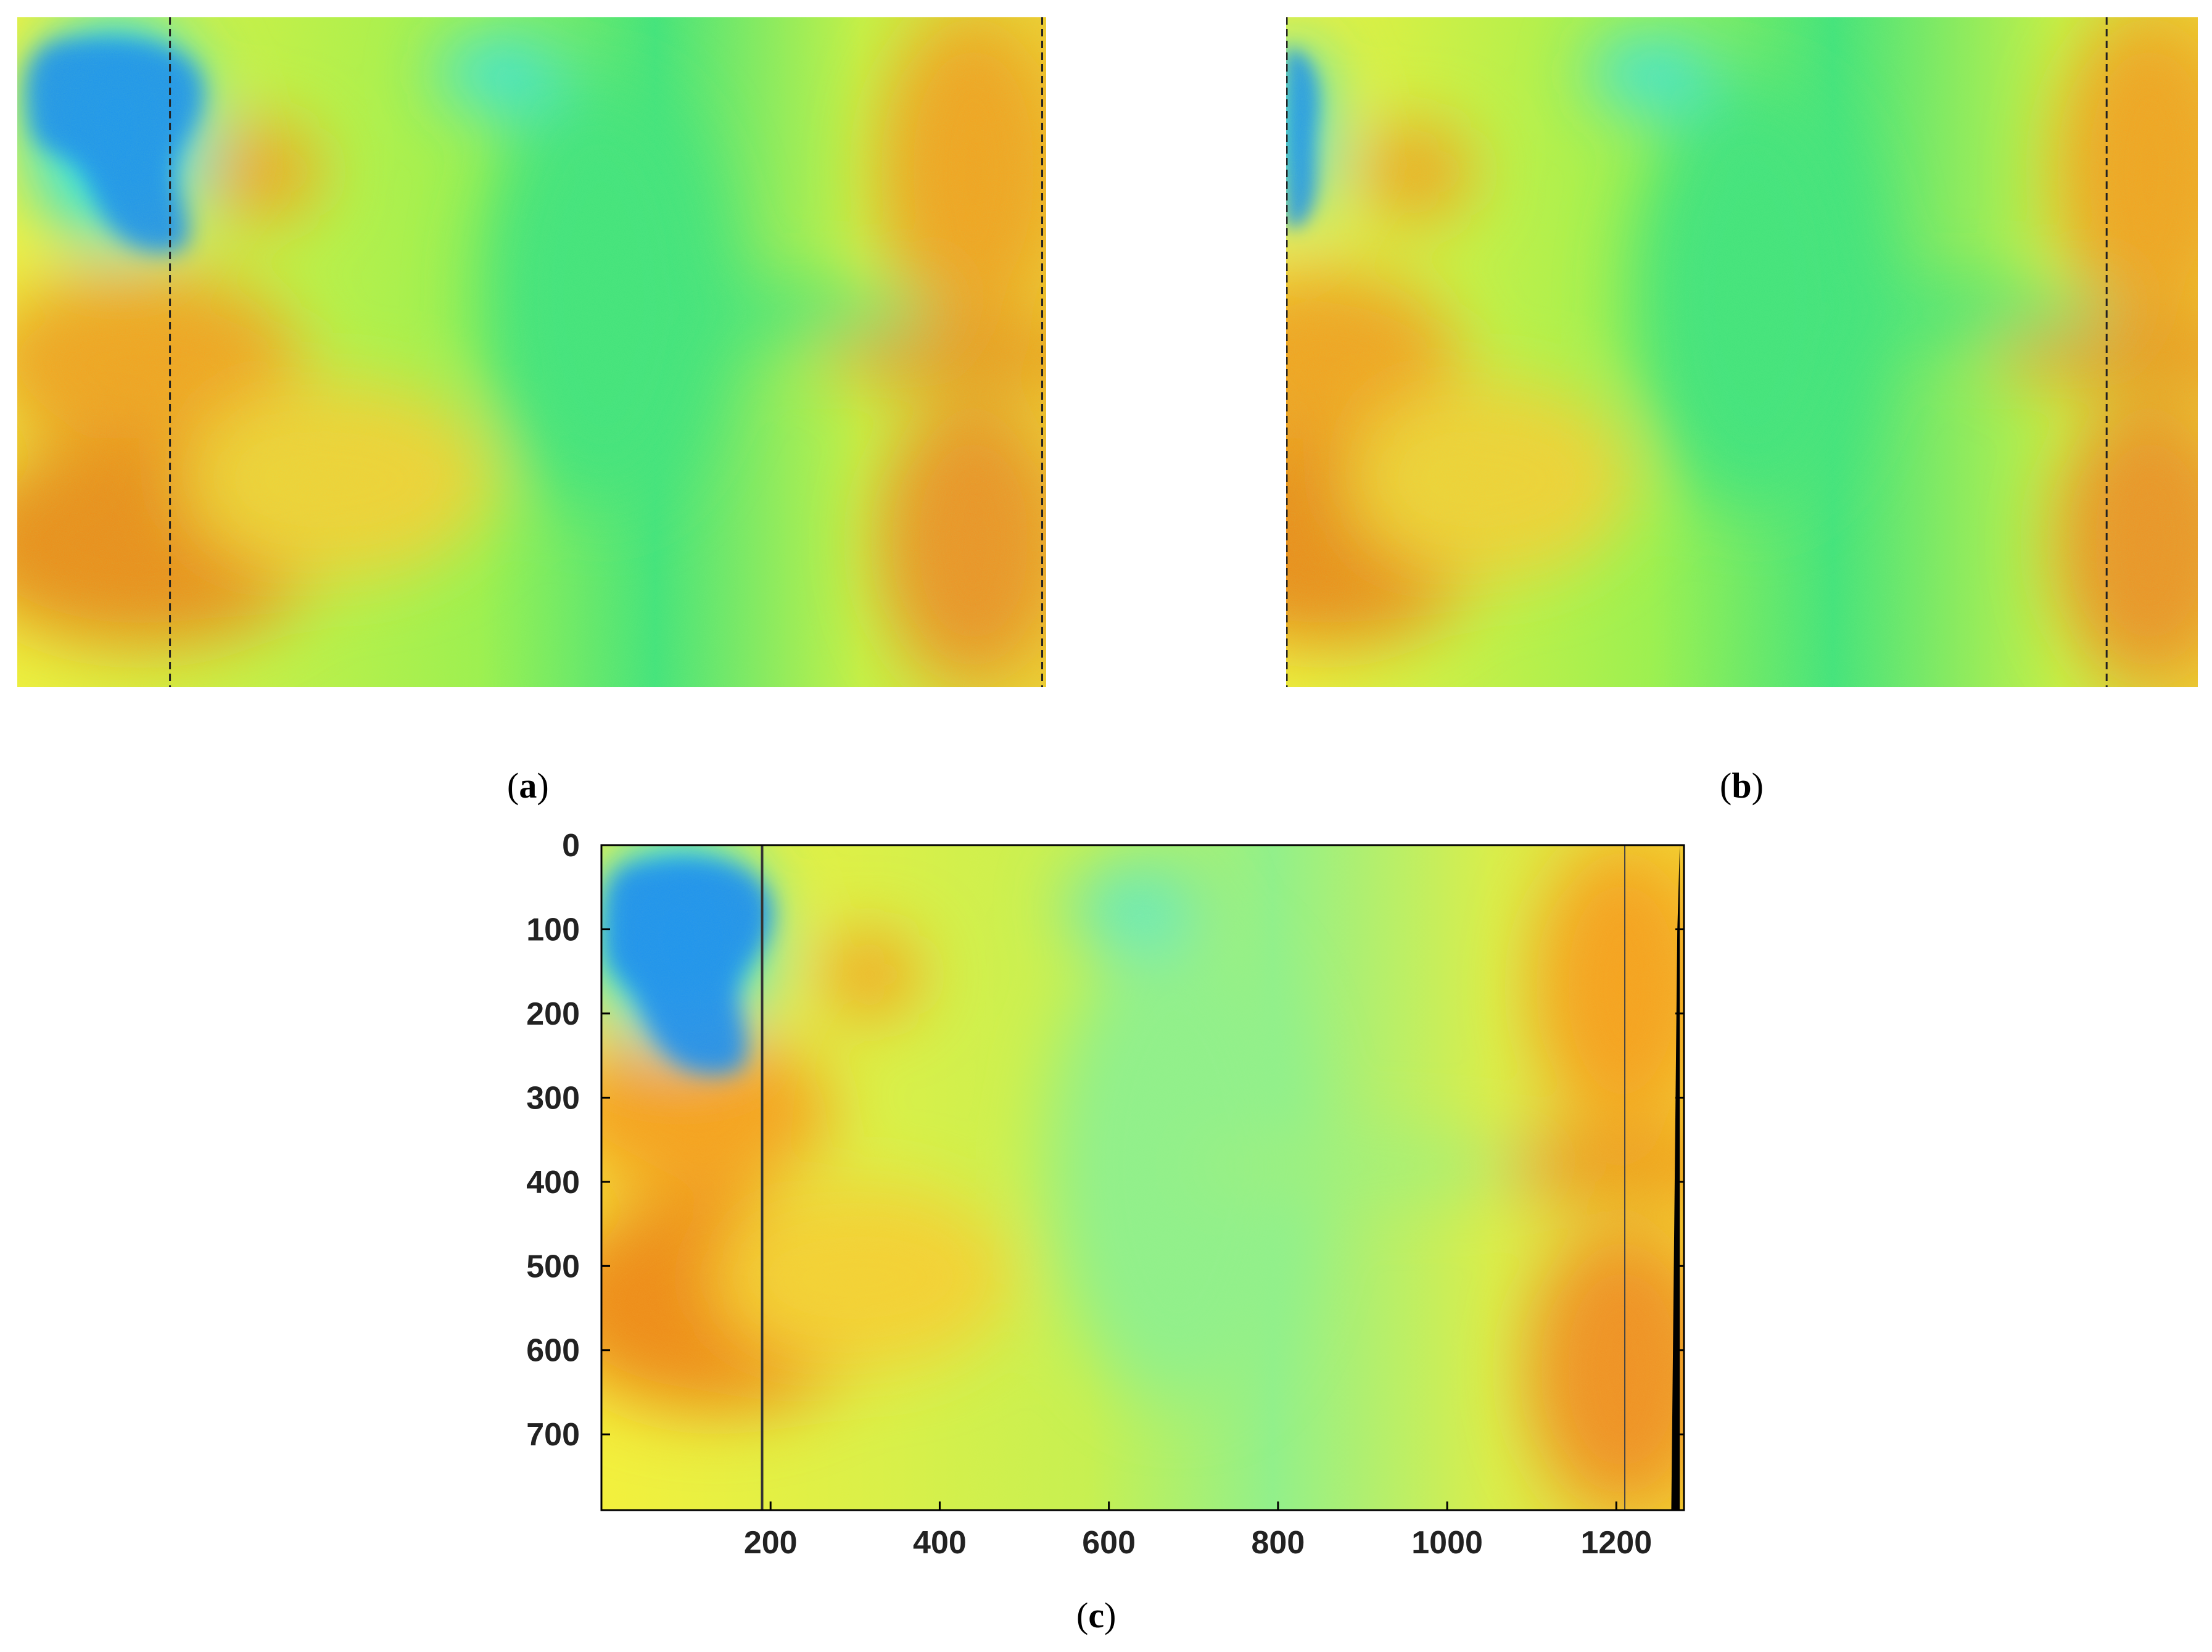  What do you see at coordinates (513, 786) in the screenshot?
I see `caption-a-open: (` at bounding box center [513, 786].